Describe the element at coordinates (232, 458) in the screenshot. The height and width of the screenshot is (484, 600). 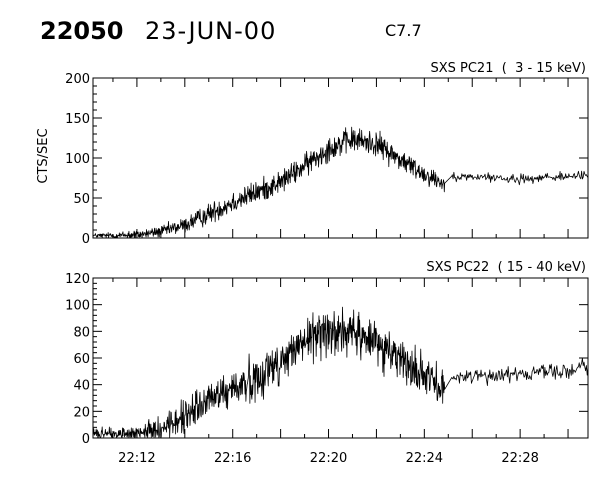
I see `x-tick-label: 22:16` at that location.